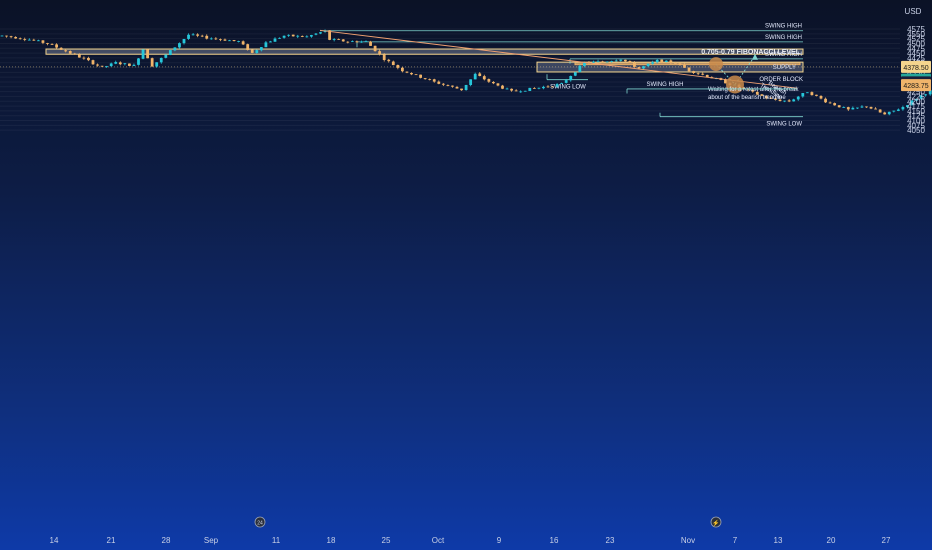 The width and height of the screenshot is (932, 550). I want to click on x-tick-label: 11, so click(276, 540).